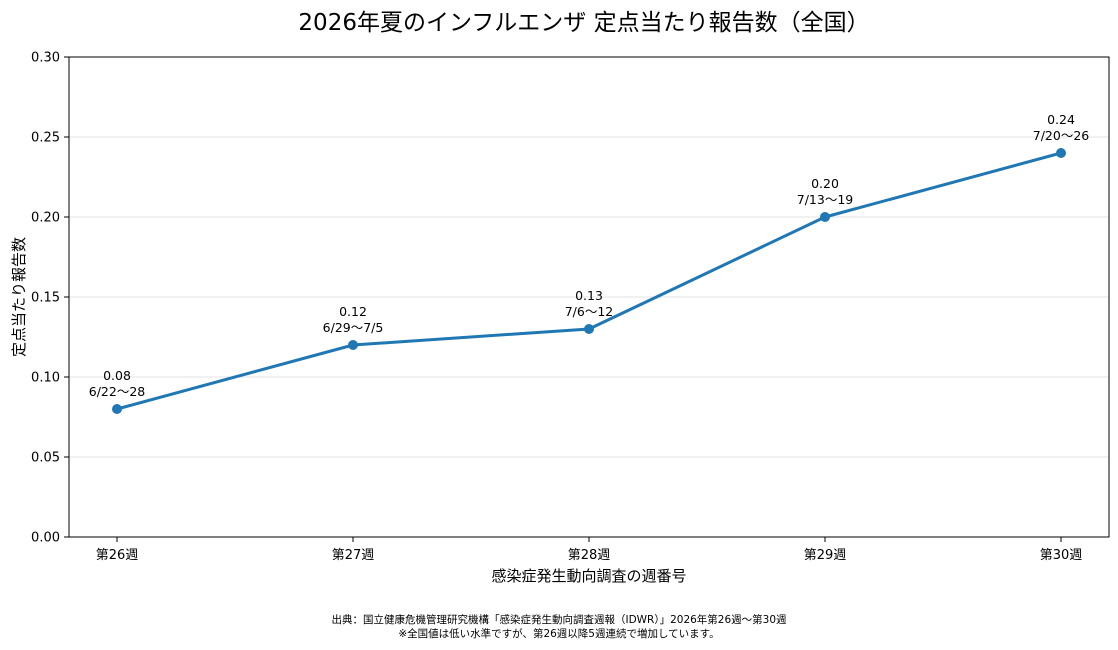 The width and height of the screenshot is (1118, 650). I want to click on y-tick-label: 0.05, so click(45, 458).